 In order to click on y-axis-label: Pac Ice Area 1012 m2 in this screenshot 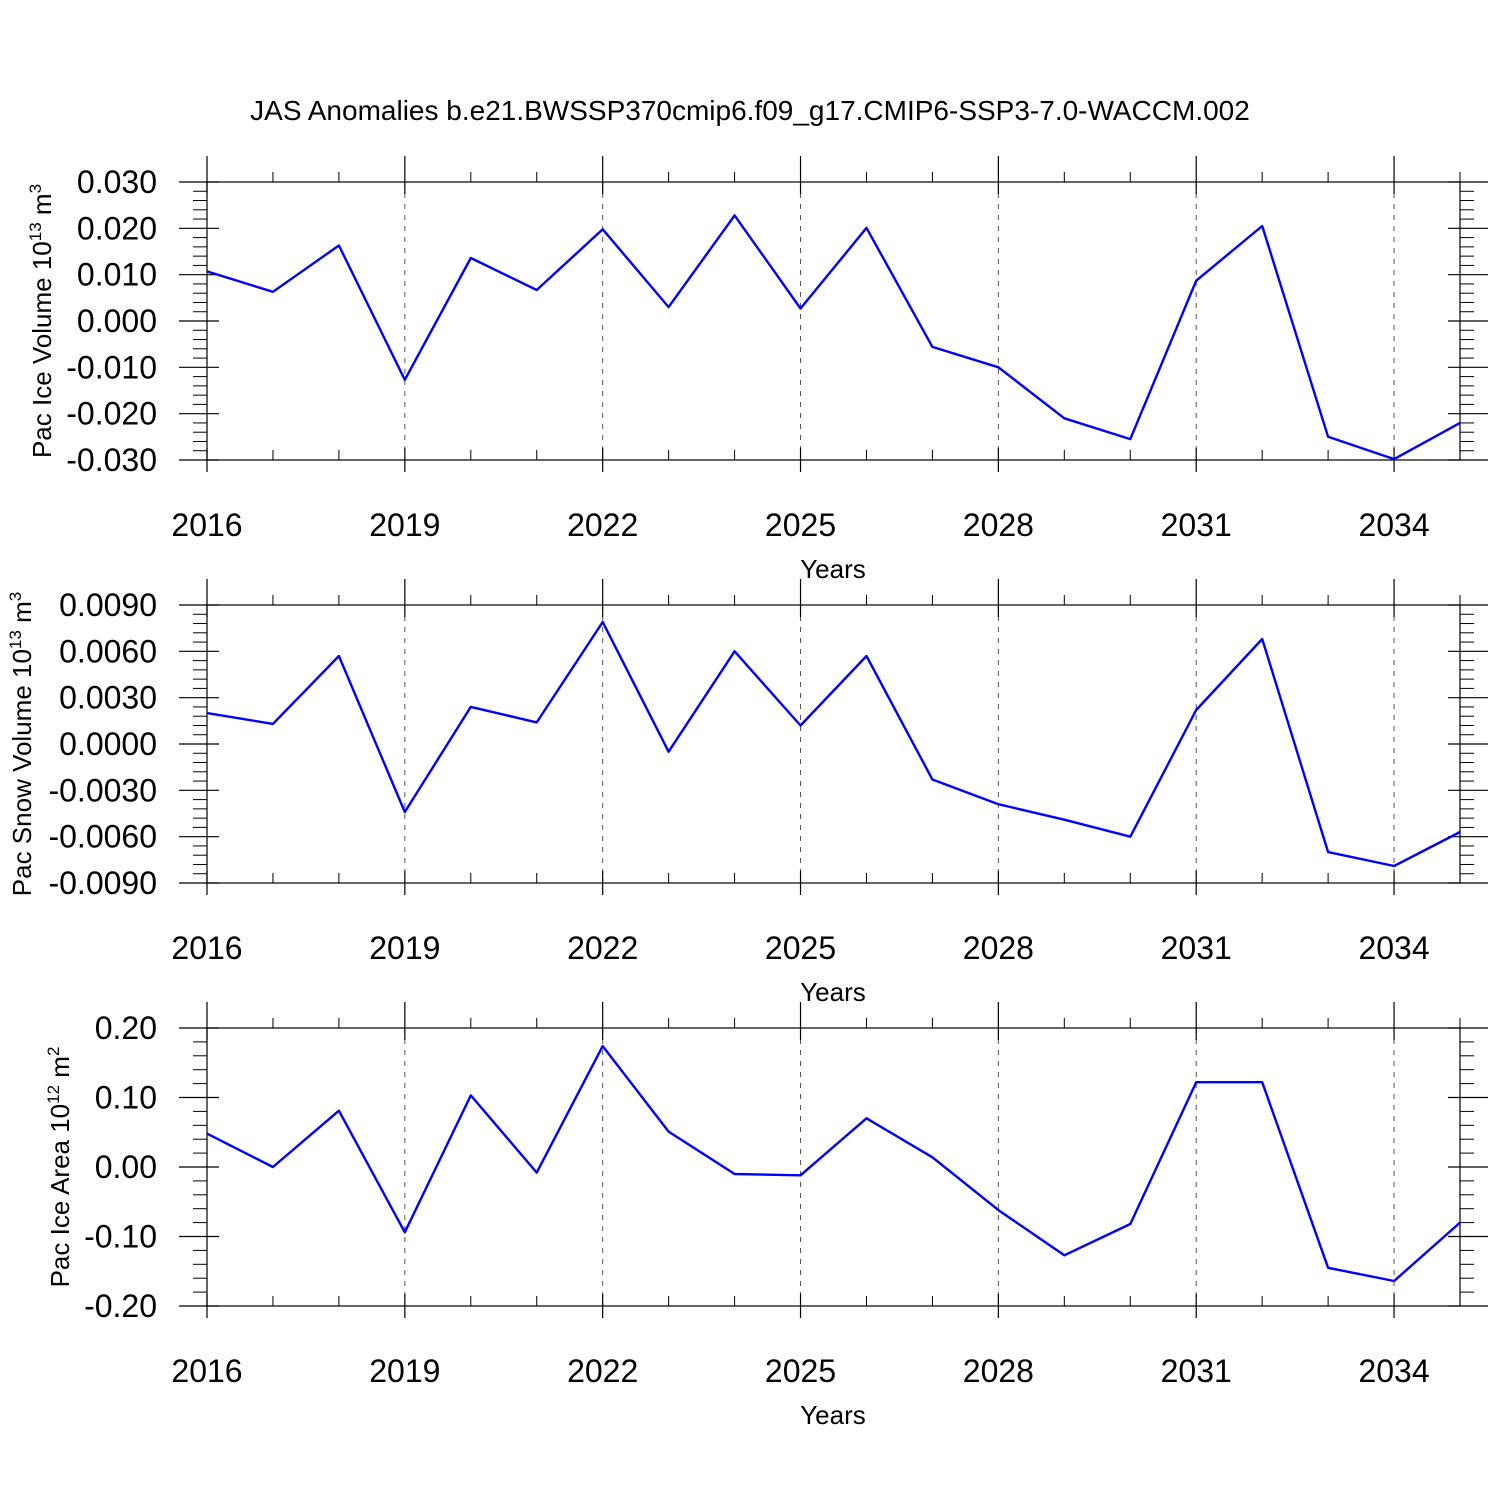, I will do `click(59, 1167)`.